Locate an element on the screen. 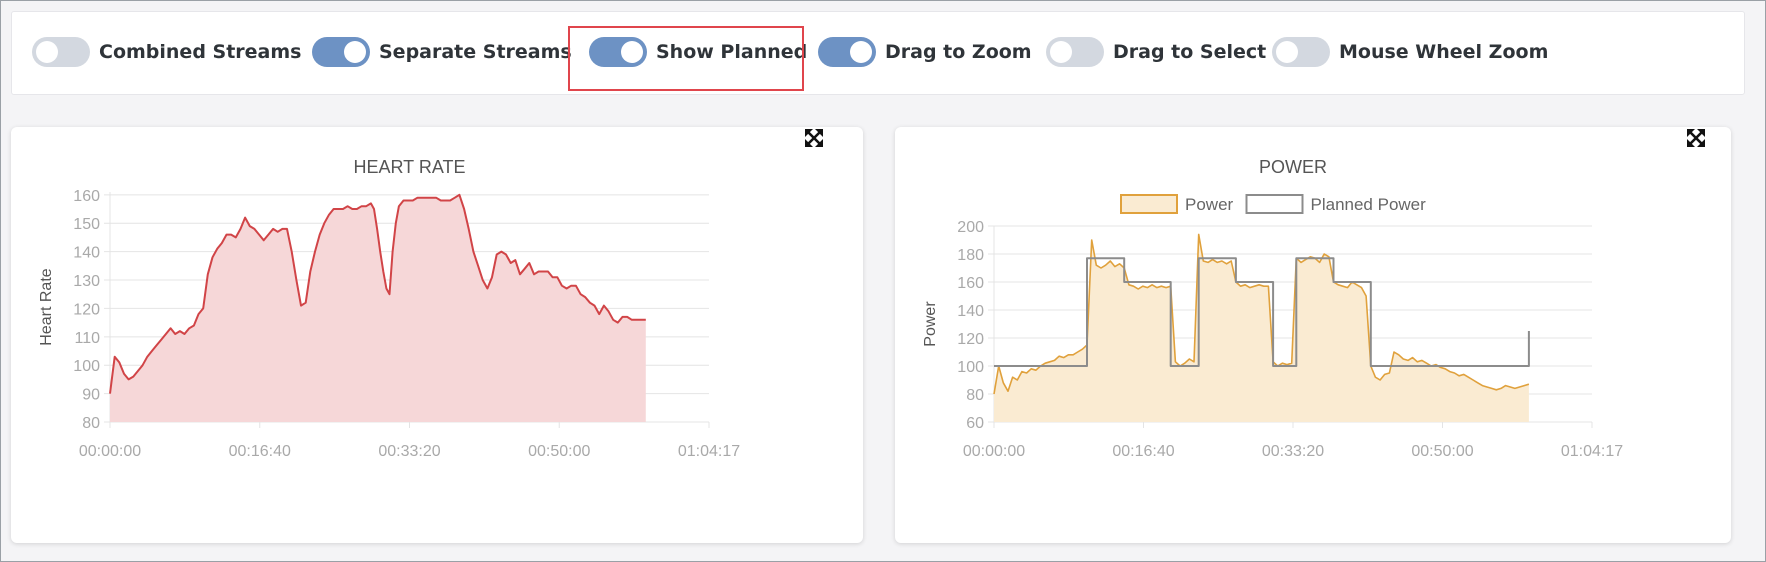  y-tick-label: 130 is located at coordinates (86, 281).